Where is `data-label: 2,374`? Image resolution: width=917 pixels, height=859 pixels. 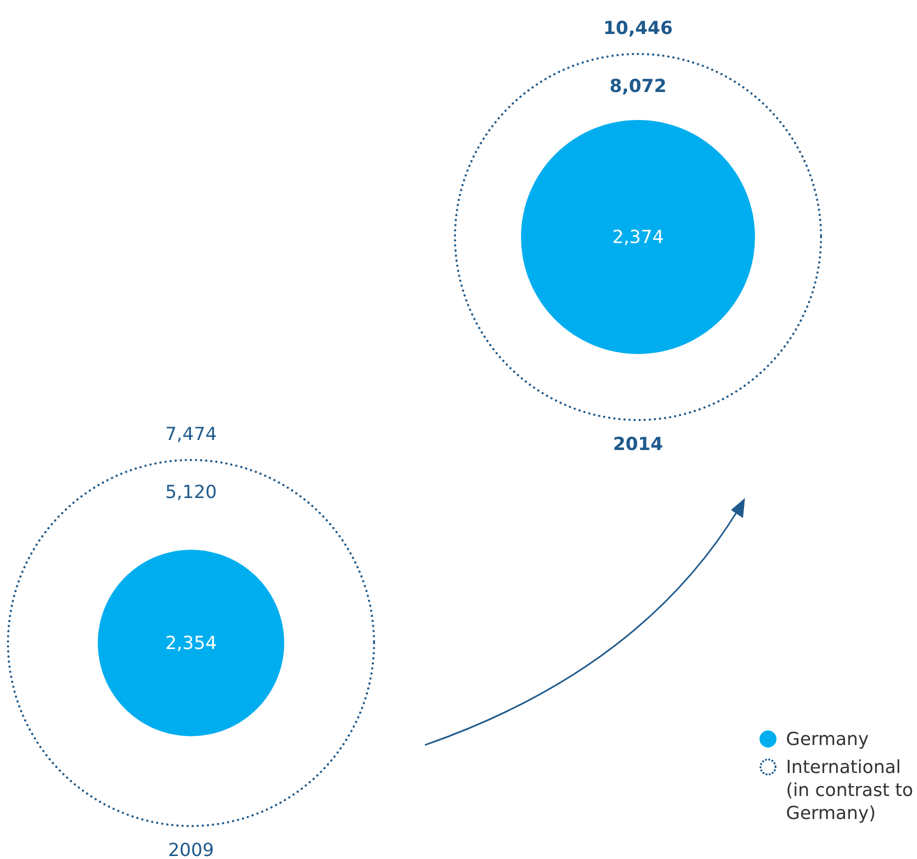
data-label: 2,374 is located at coordinates (638, 237).